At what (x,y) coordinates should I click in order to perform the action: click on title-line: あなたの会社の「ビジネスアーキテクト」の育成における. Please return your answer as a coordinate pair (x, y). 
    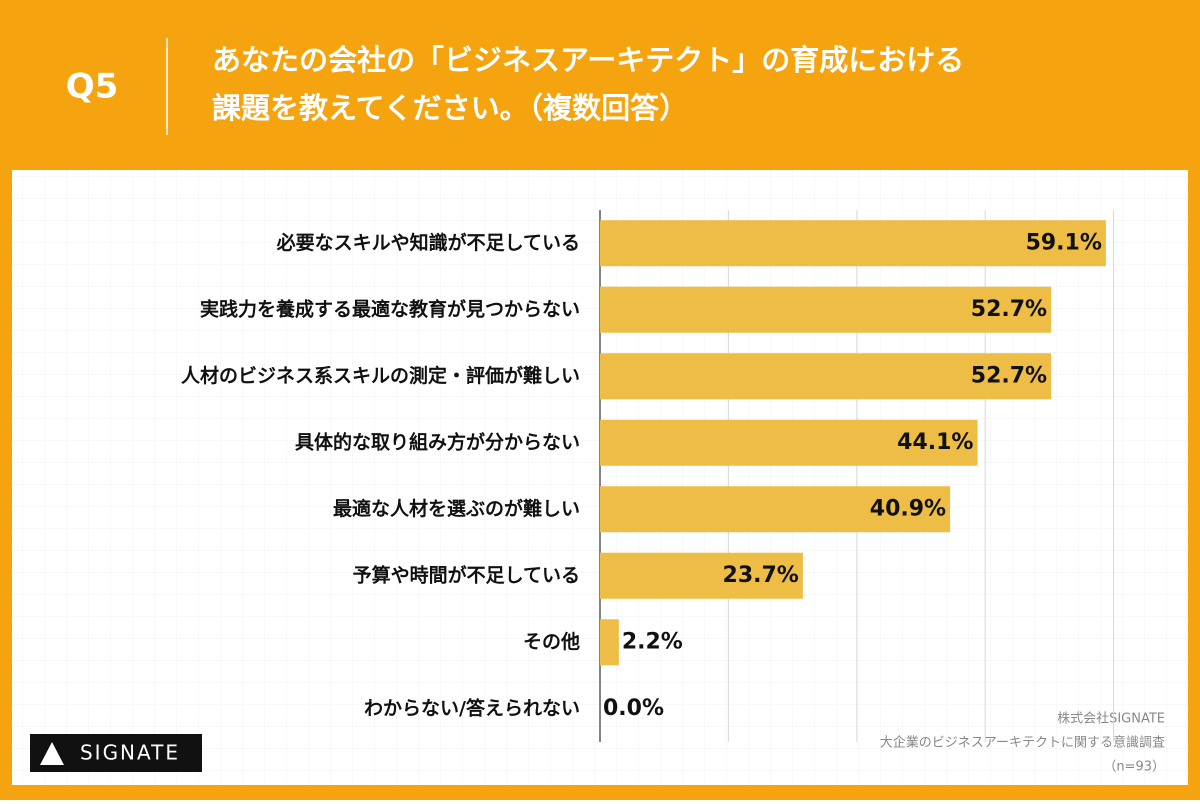
    Looking at the image, I should click on (588, 60).